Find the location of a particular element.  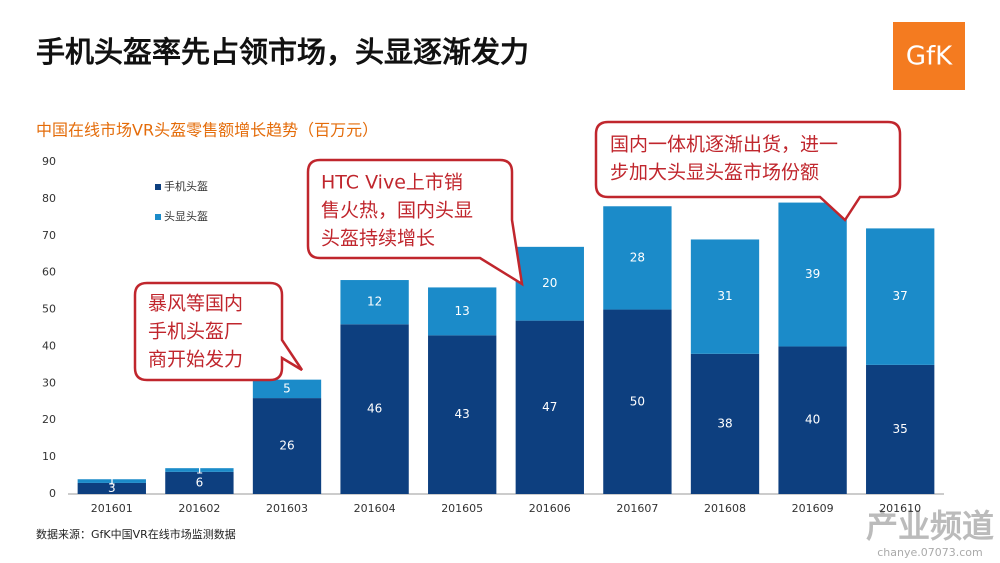

title: 手机头盔率先占领市场，头显逐渐发力 is located at coordinates (282, 52).